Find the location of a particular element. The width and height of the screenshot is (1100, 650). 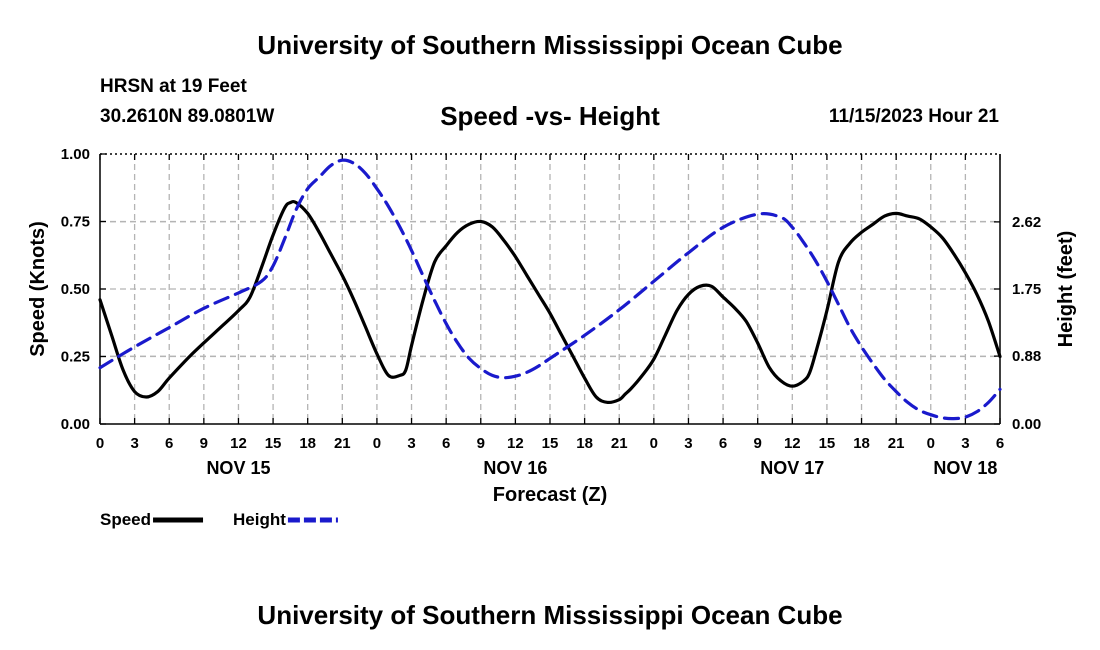

date-label: NOV 16 is located at coordinates (515, 468).